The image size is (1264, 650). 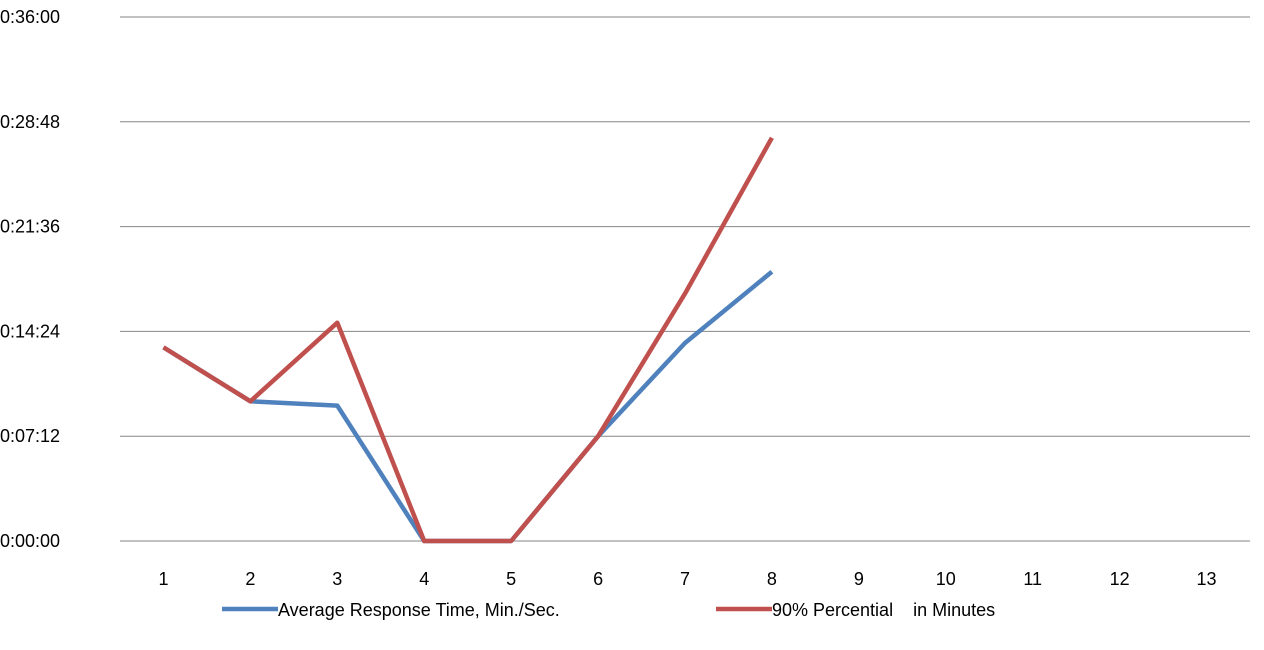 I want to click on y-tick-label: 0:14:24, so click(x=30, y=331).